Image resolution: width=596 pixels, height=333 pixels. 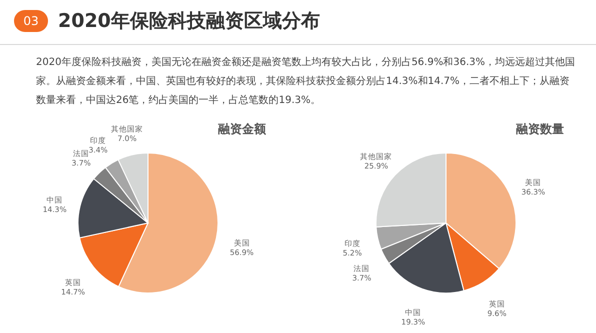 What do you see at coordinates (242, 129) in the screenshot?
I see `chart-title: 融资金额` at bounding box center [242, 129].